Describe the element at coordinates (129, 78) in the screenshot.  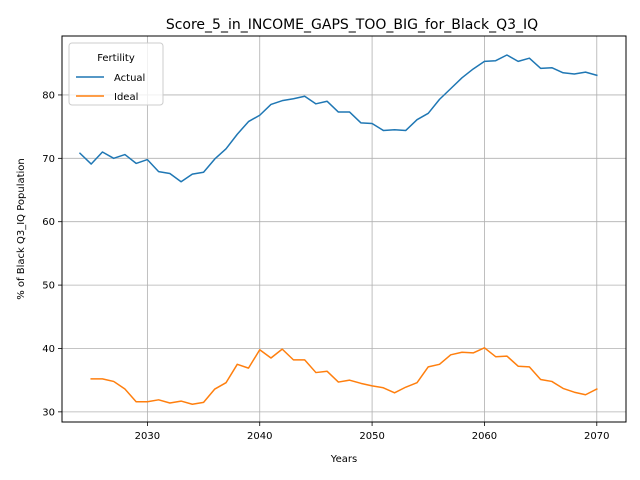
I see `legend-label-actual: Actual` at that location.